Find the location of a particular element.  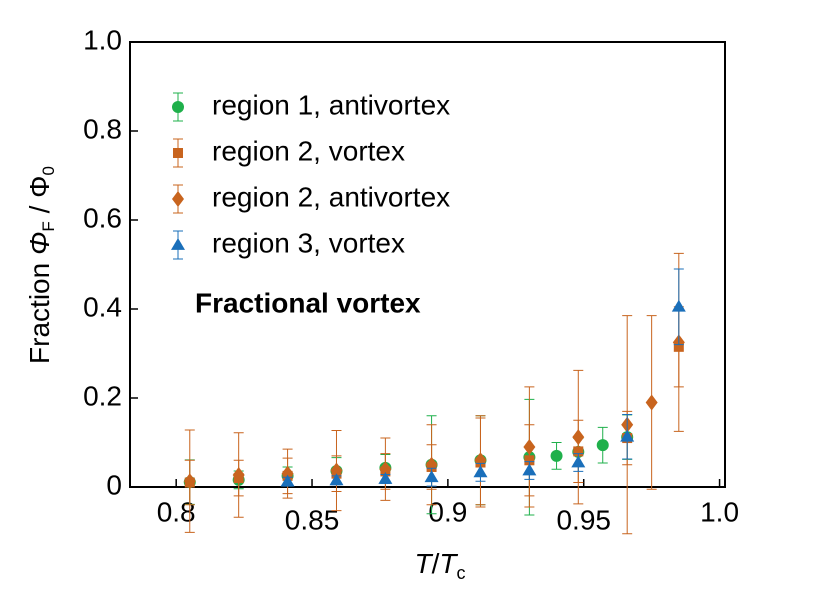

y-label-symbol-sub: F is located at coordinates (48, 226).